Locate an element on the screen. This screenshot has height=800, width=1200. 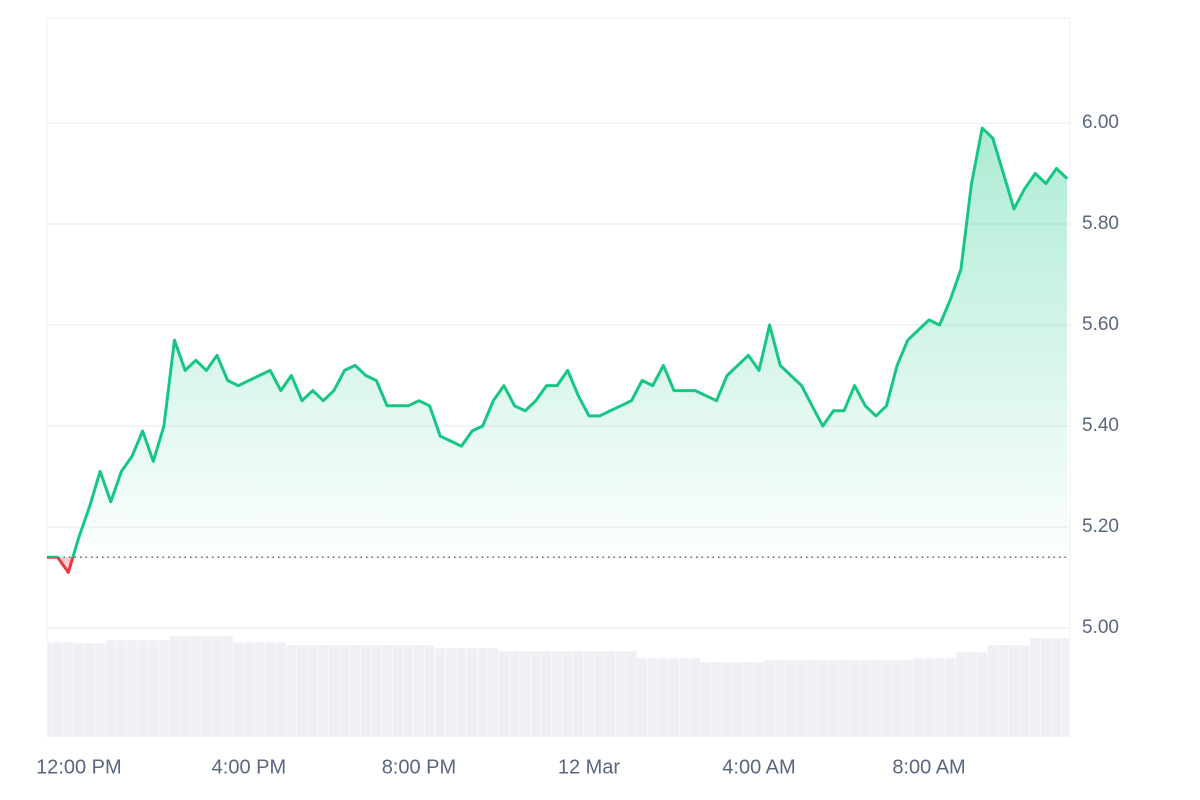
y-tick-label: 6.00 is located at coordinates (1100, 122).